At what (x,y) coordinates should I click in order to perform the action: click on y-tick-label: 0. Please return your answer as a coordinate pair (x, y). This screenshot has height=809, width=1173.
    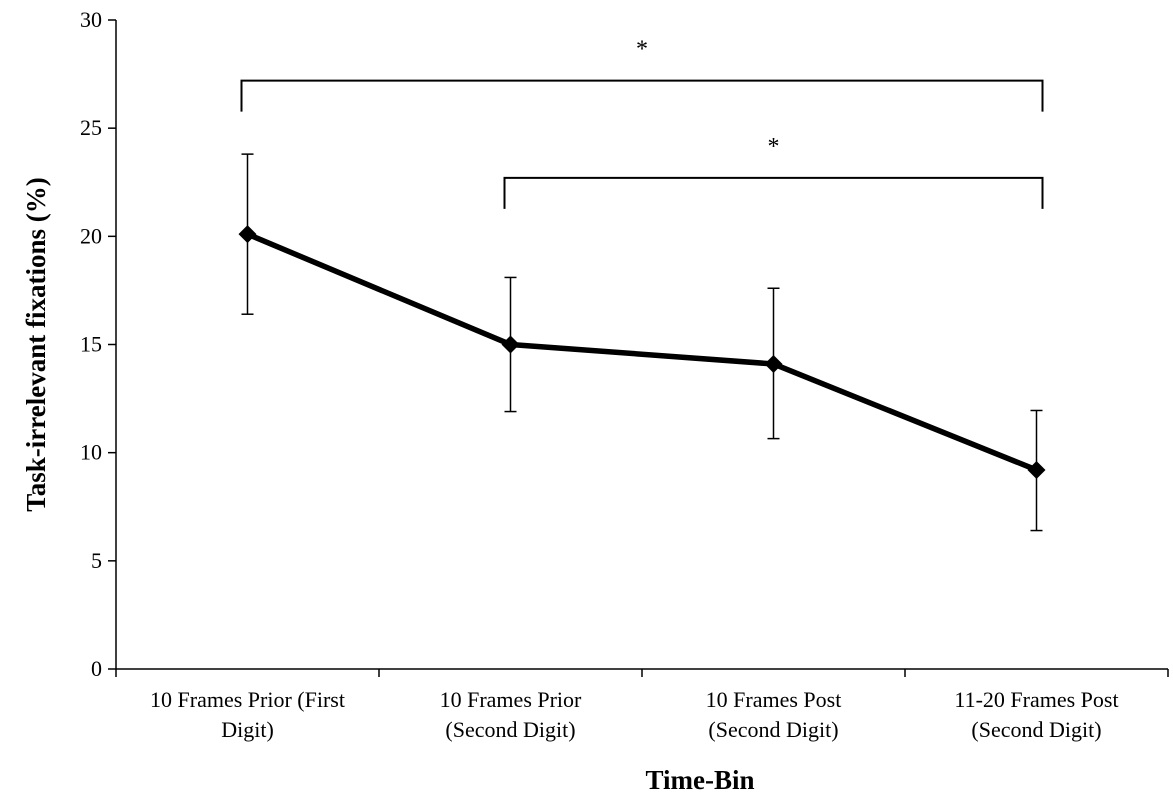
    Looking at the image, I should click on (96, 668).